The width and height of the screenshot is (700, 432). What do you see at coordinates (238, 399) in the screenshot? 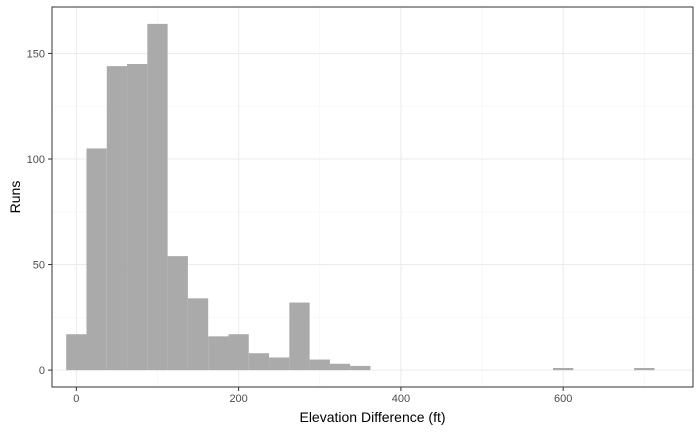
I see `x-tick-label: 200` at bounding box center [238, 399].